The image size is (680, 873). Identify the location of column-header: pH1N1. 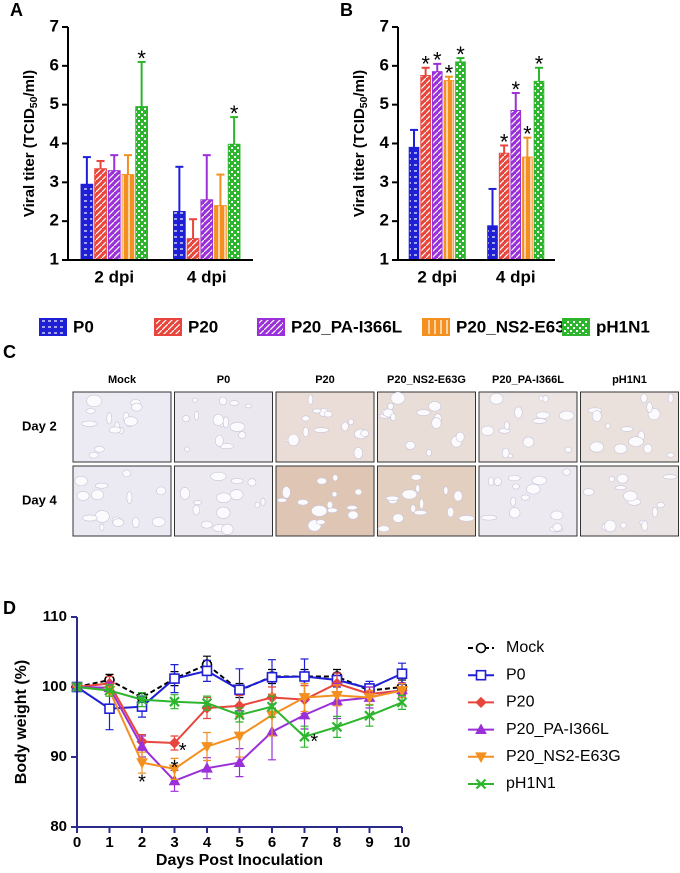
(629, 380).